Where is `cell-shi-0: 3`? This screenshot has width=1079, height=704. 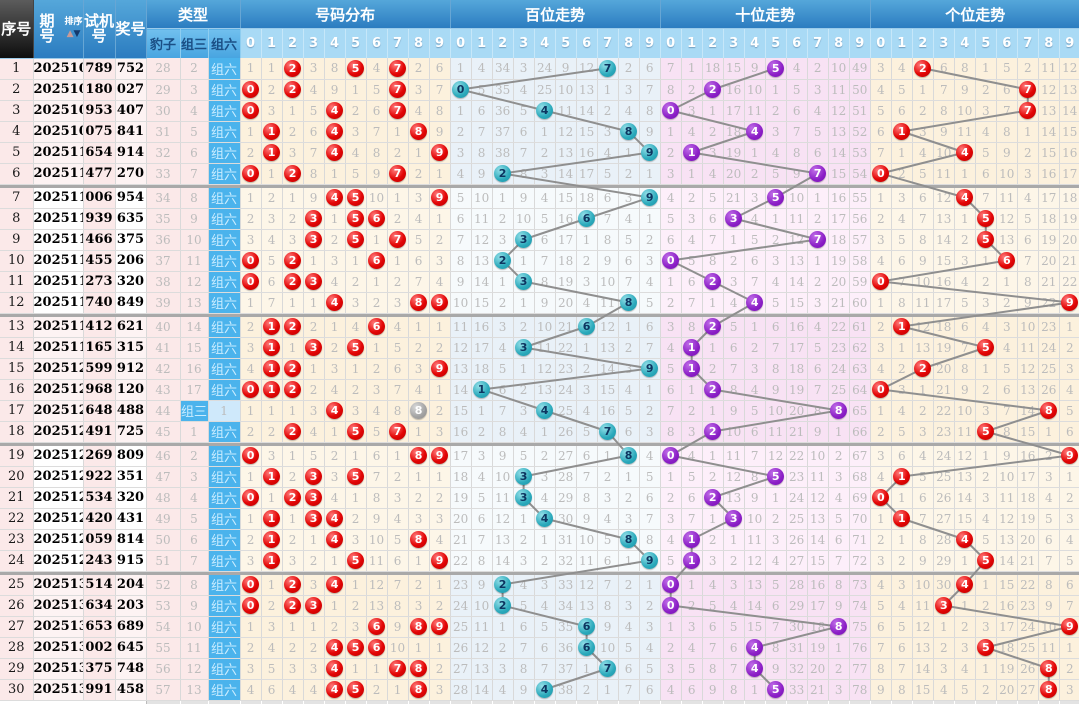
cell-shi-0: 3 is located at coordinates (670, 327).